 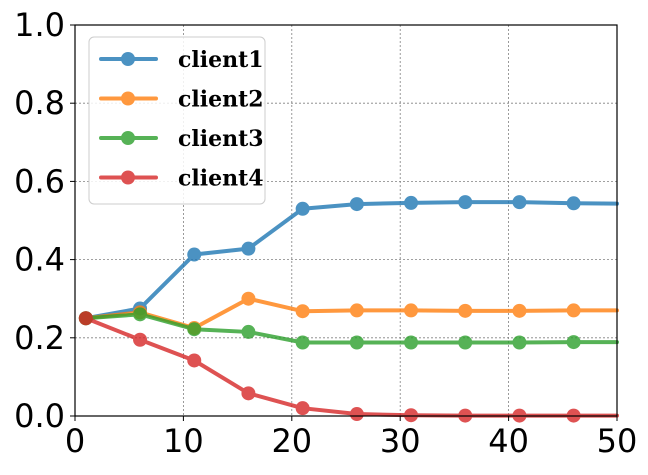 I want to click on series-client3, so click(x=348, y=328).